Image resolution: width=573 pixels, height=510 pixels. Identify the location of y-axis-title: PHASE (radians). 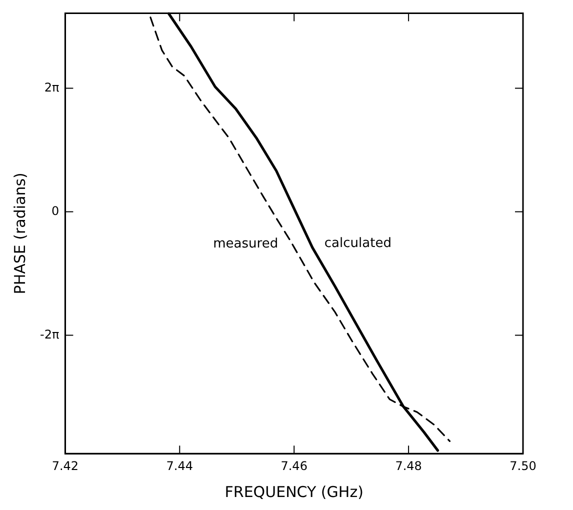
(19, 233).